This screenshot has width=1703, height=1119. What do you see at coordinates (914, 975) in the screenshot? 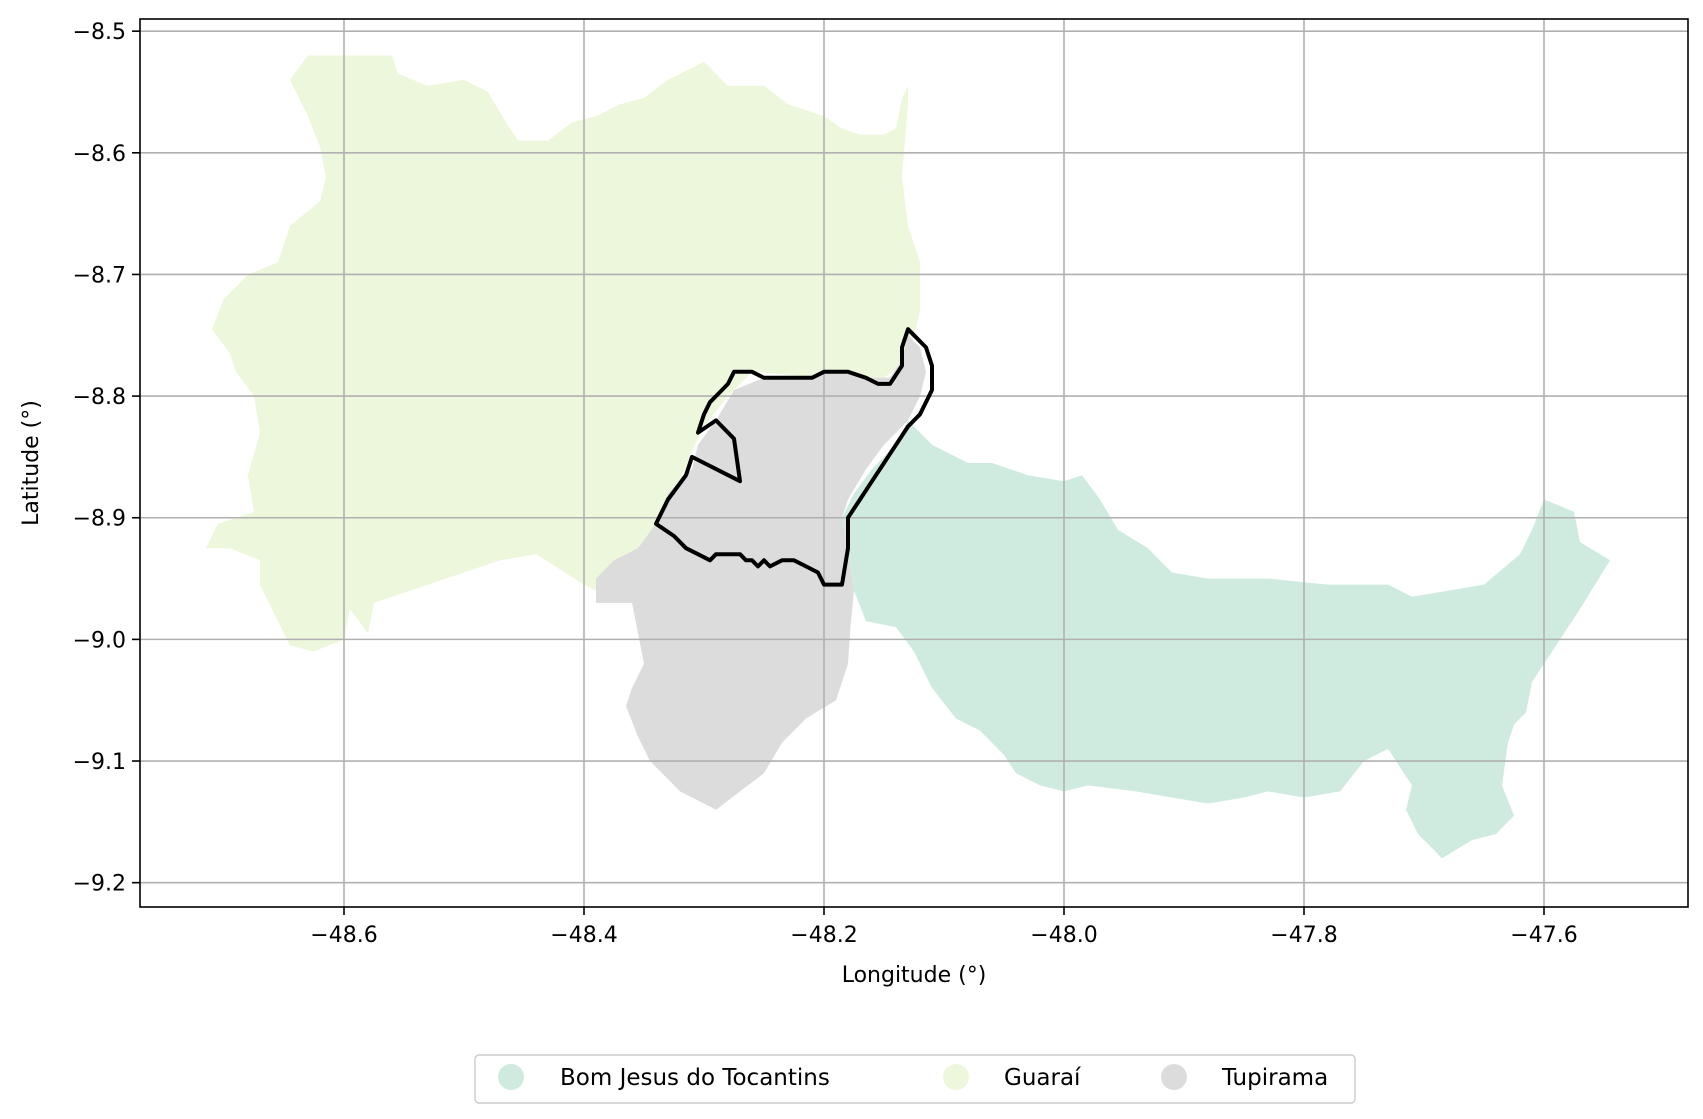
I see `x-axis-label: Longitude (°)` at bounding box center [914, 975].